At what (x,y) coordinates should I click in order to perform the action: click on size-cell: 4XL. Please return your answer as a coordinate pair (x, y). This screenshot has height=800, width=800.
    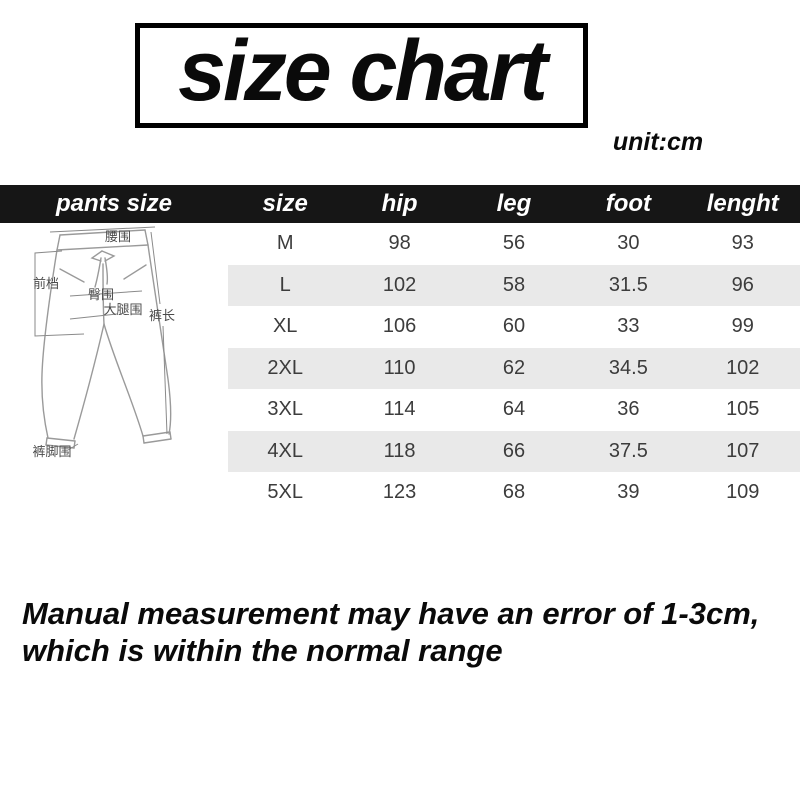
    Looking at the image, I should click on (285, 450).